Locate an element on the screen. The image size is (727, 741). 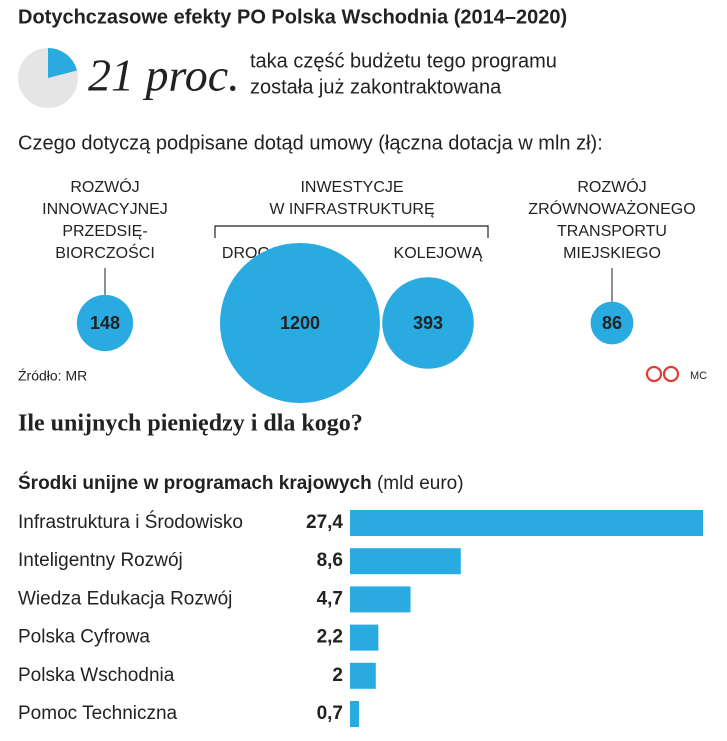
category-label: Infrastruktura i Środowisko is located at coordinates (130, 522).